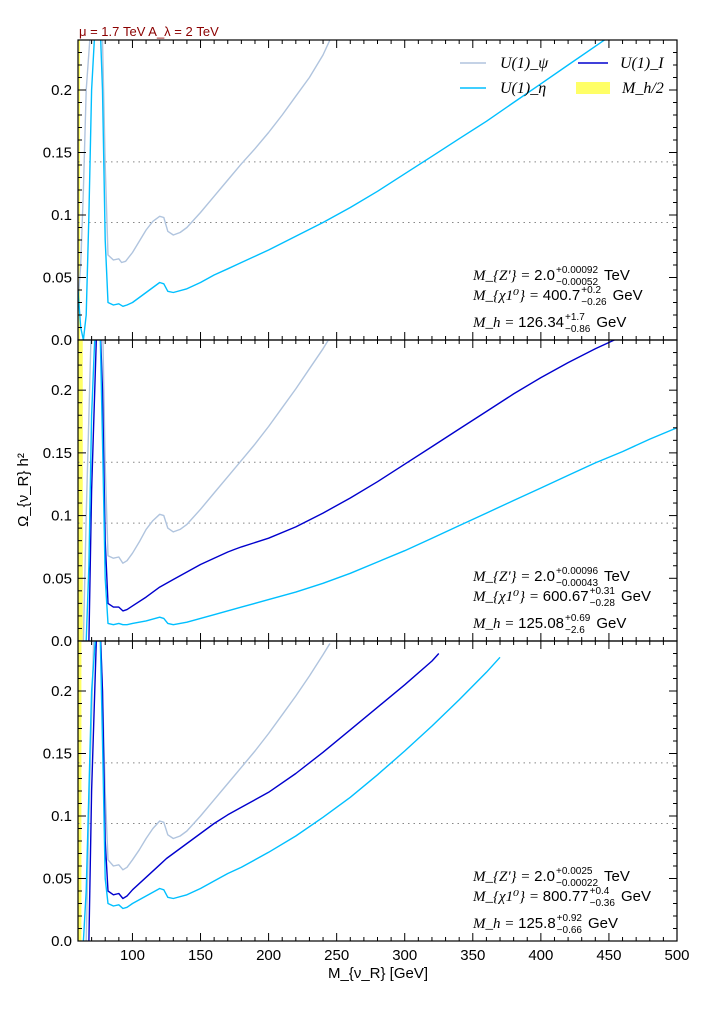  I want to click on annotation-1: M_{χ1⁰} = 400.7, so click(526, 295).